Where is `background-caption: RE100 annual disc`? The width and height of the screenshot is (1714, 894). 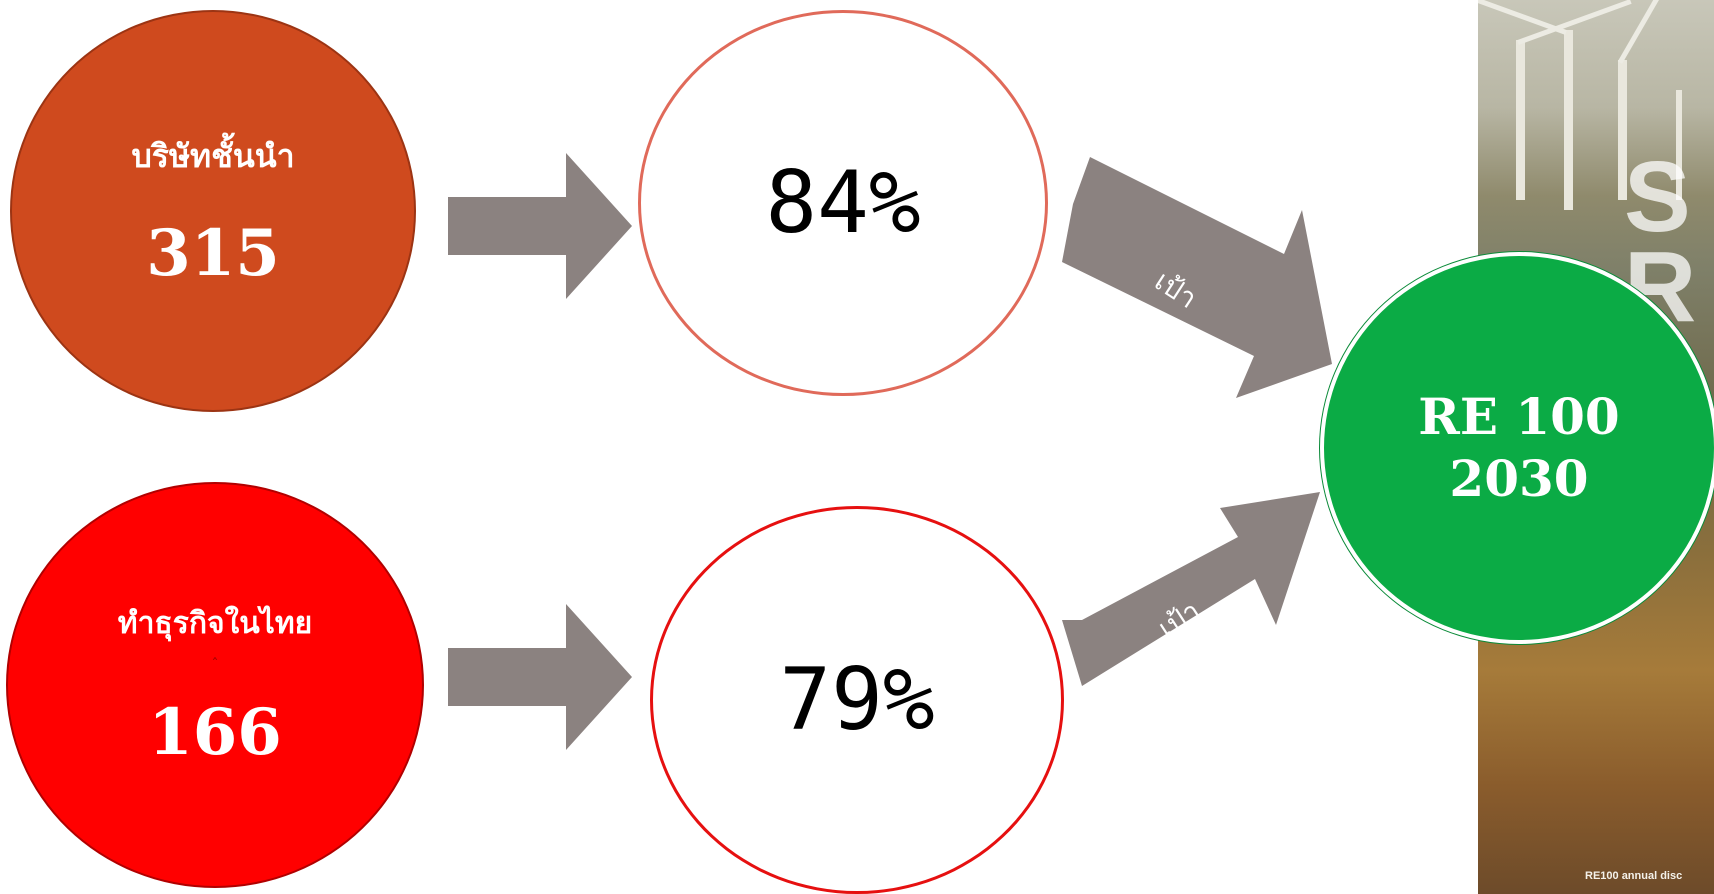
background-caption: RE100 annual disc is located at coordinates (1634, 876).